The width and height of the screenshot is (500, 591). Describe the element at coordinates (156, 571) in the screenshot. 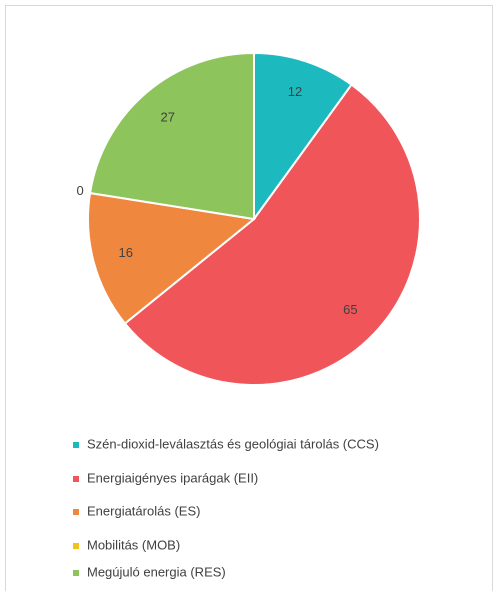

I see `legend-label: Megújuló energia (RES)` at that location.